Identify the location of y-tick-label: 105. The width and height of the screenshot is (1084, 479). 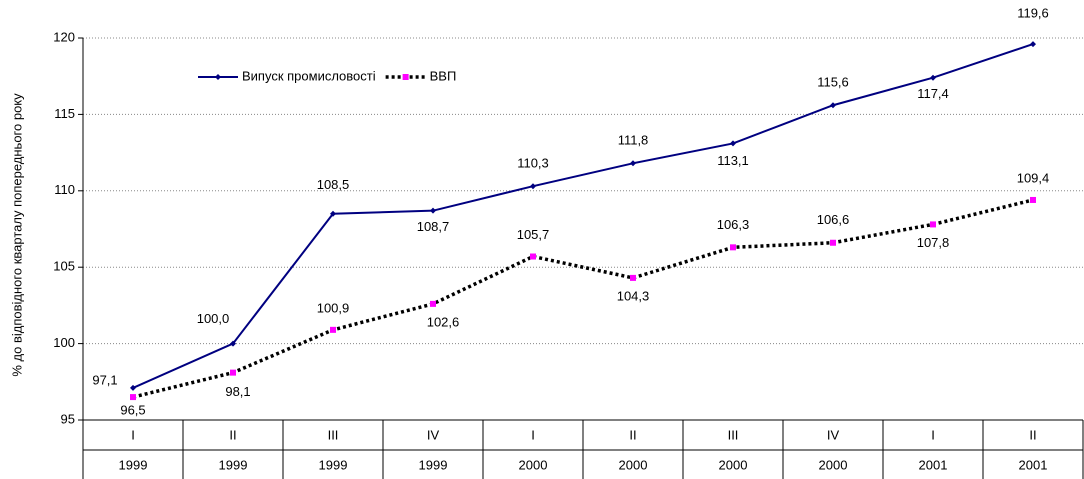
(64, 266).